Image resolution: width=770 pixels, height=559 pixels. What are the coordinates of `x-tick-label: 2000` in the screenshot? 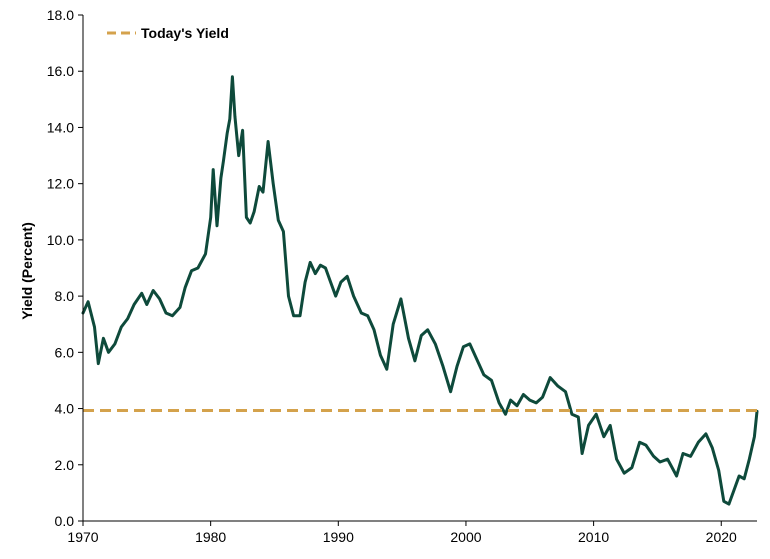 It's located at (465, 537).